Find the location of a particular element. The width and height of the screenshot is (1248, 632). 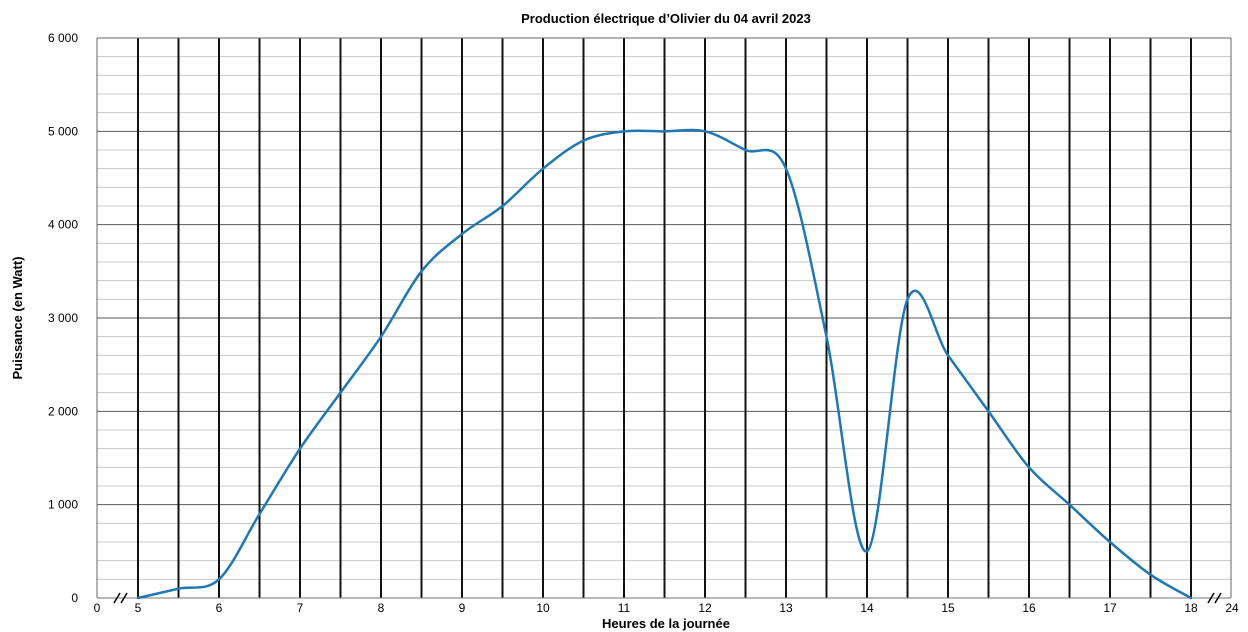

x-axis-break-end-label: 24 is located at coordinates (1232, 608).